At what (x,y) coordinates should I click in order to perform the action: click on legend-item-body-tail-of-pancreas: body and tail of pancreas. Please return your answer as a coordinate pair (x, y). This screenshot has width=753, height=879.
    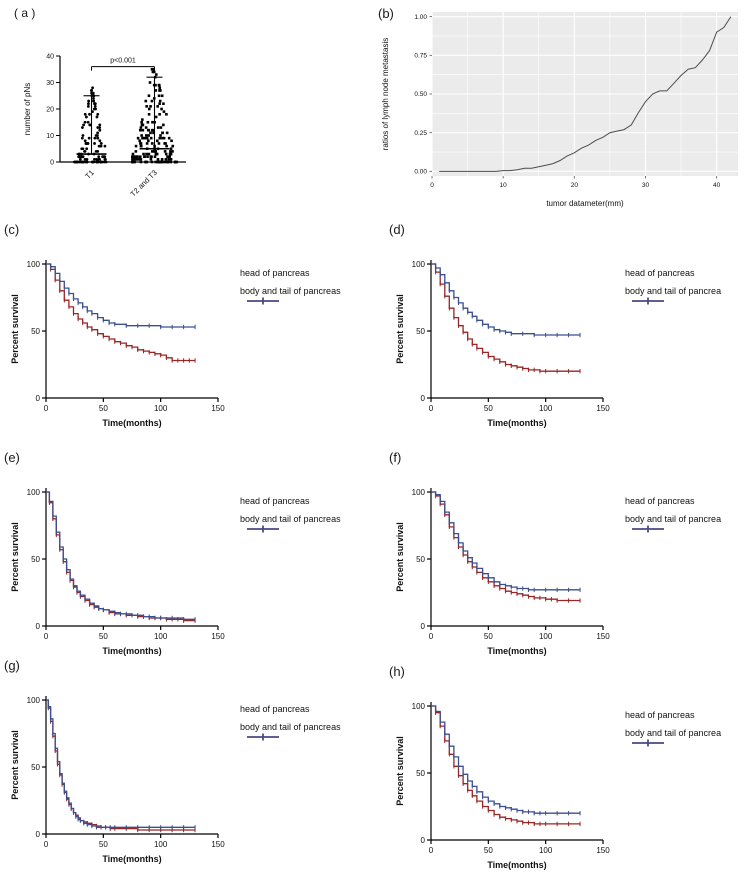
    Looking at the image, I should click on (290, 523).